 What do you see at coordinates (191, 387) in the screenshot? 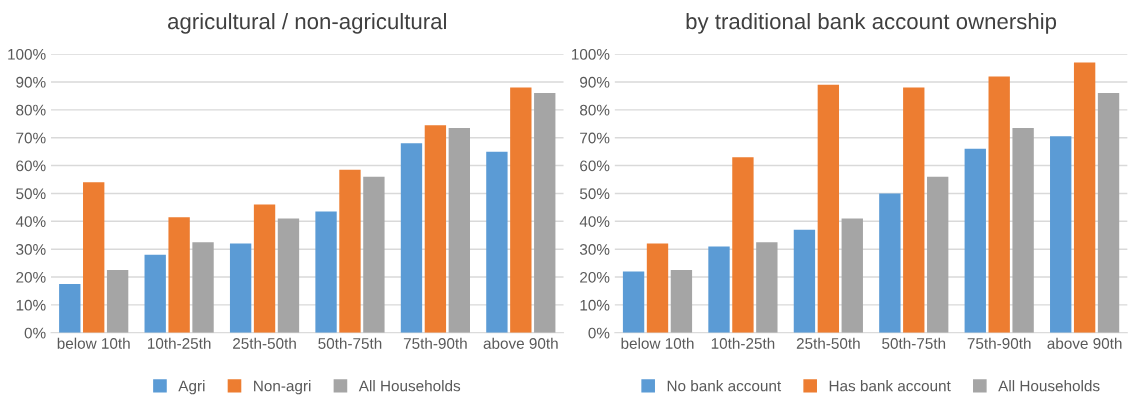
I see `legend-label: Agri` at bounding box center [191, 387].